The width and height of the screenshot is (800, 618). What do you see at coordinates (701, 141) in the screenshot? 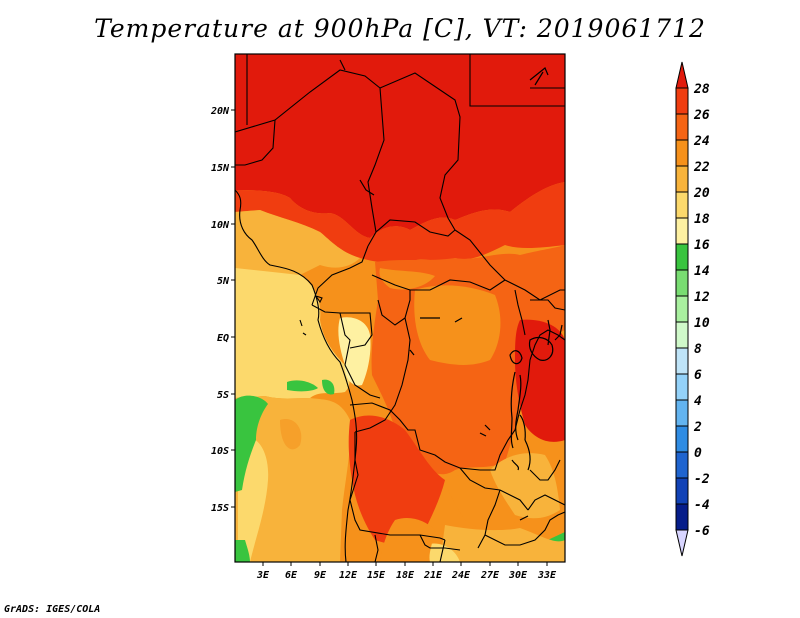
I see `colorbar-label: 24` at bounding box center [701, 141].